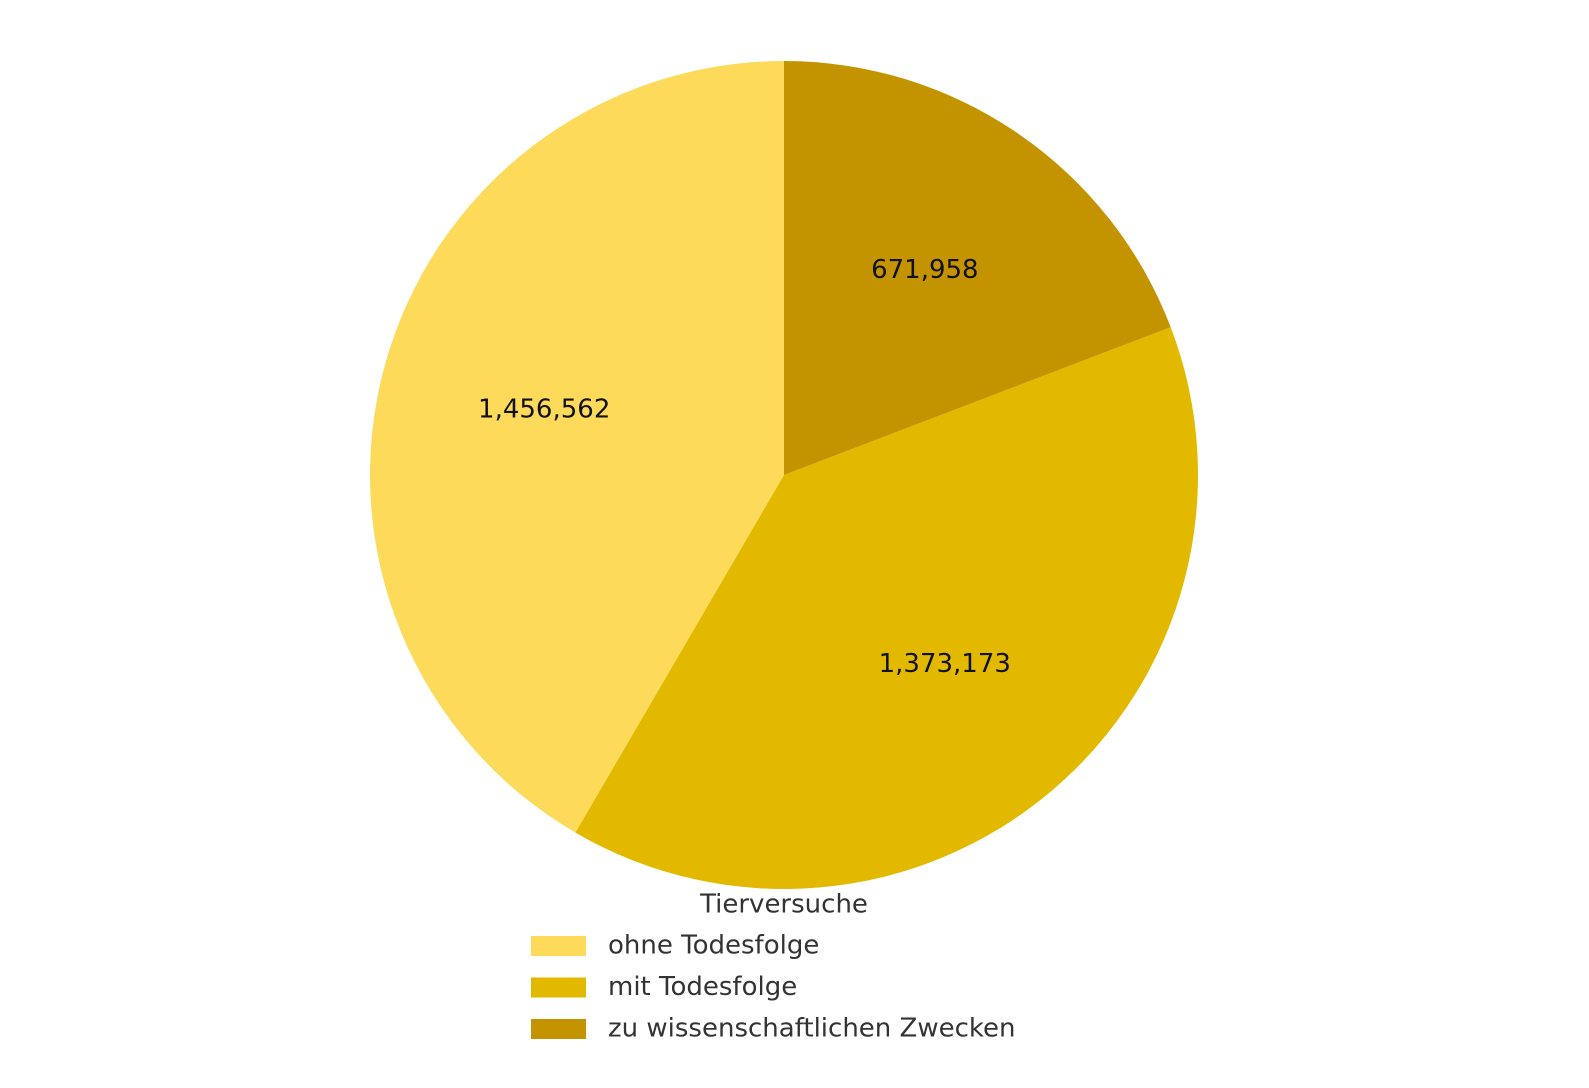 The image size is (1589, 1088). Describe the element at coordinates (783, 905) in the screenshot. I see `legend-title: Tierversuche` at that location.